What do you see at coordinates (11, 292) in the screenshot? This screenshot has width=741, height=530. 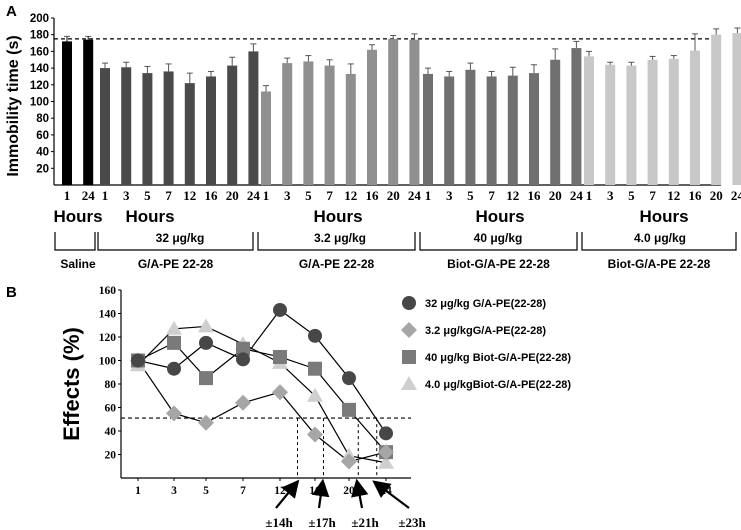 I see `panel-b-label: B` at bounding box center [11, 292].